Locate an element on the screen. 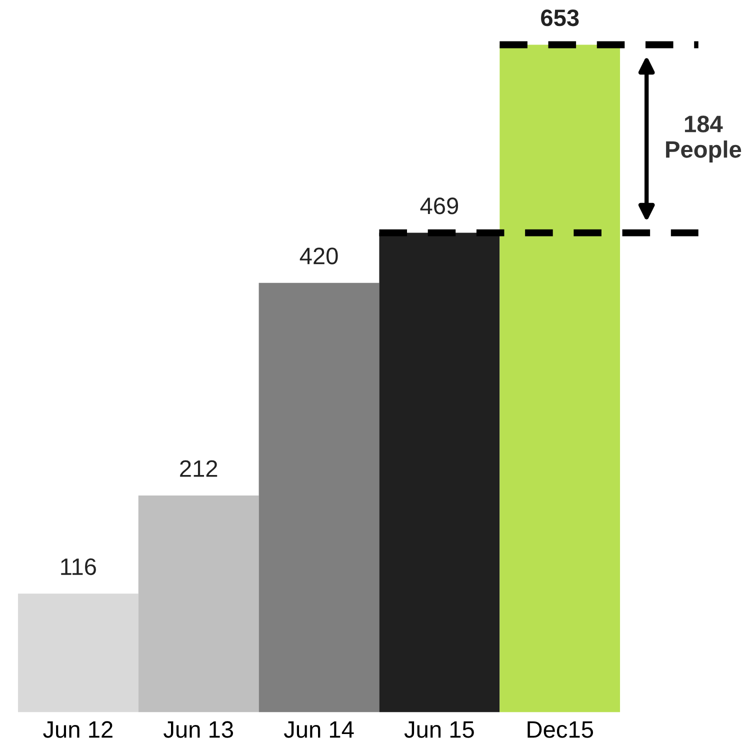  x-tick-label: Jun 15 is located at coordinates (439, 729).